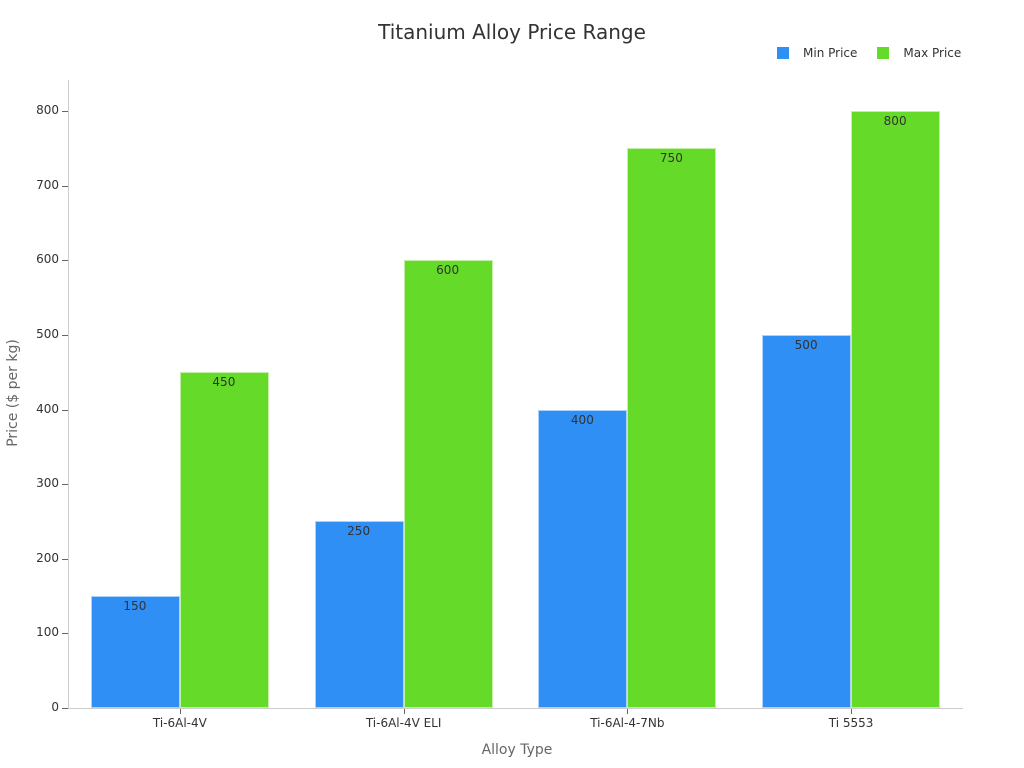 Image resolution: width=1024 pixels, height=768 pixels. What do you see at coordinates (47, 184) in the screenshot?
I see `y-tick-label: 700` at bounding box center [47, 184].